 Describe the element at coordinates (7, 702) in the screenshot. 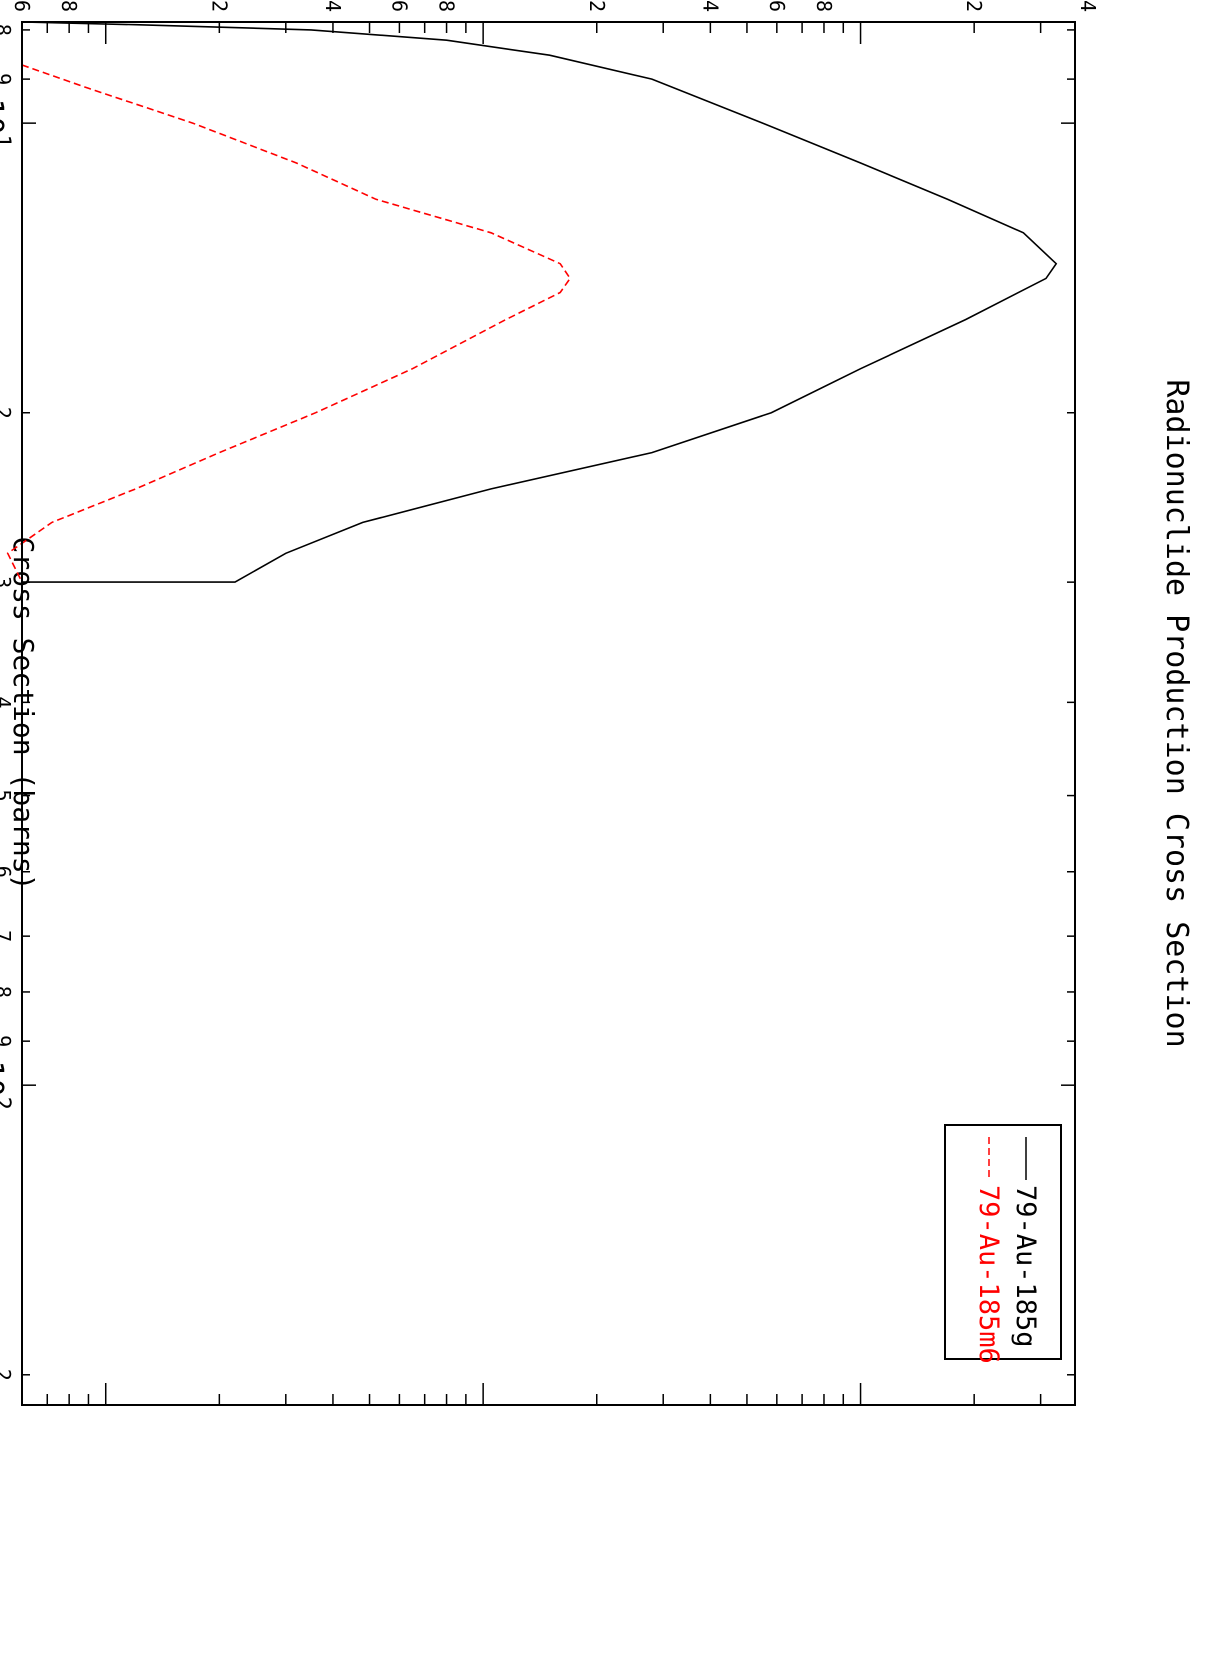

I see `x-tick-label: 4` at that location.